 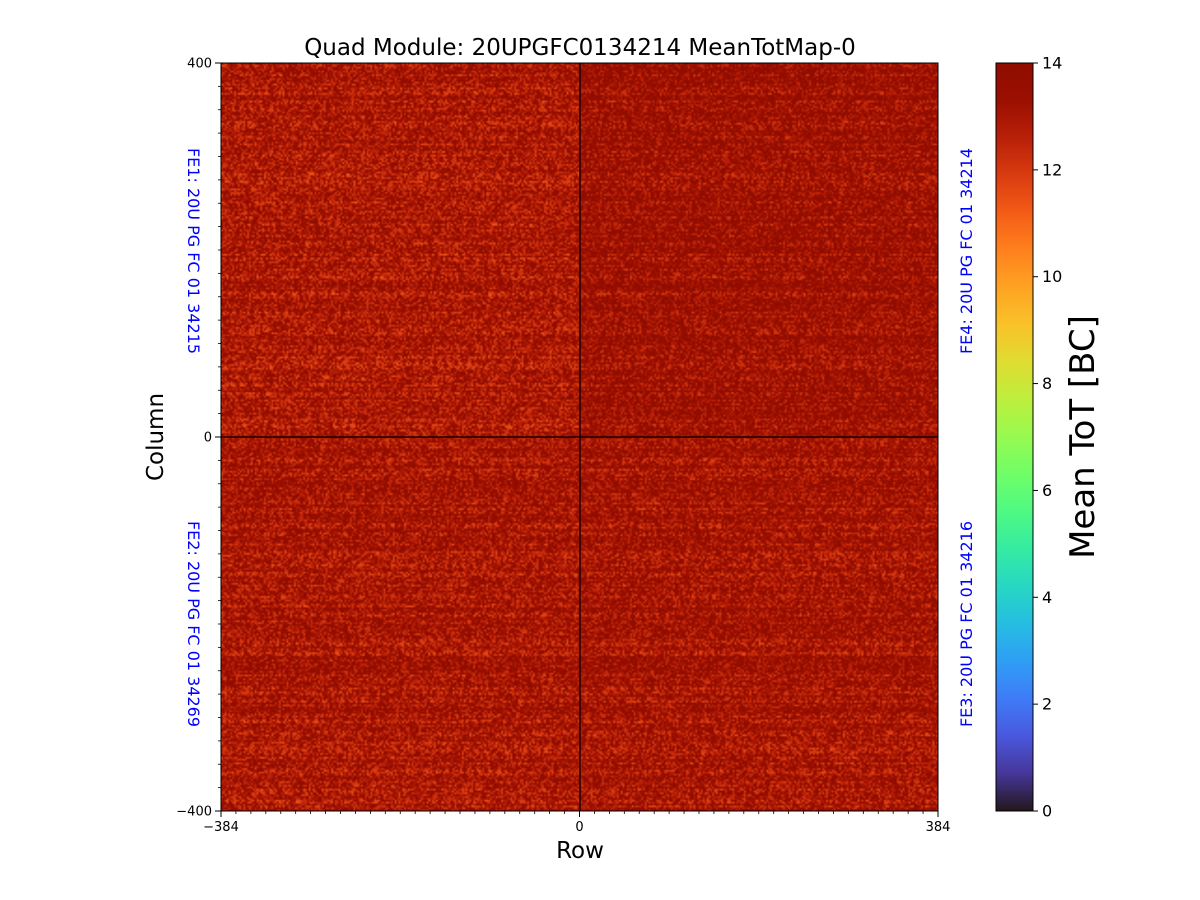 What do you see at coordinates (199, 64) in the screenshot?
I see `y-tick-label: 400` at bounding box center [199, 64].